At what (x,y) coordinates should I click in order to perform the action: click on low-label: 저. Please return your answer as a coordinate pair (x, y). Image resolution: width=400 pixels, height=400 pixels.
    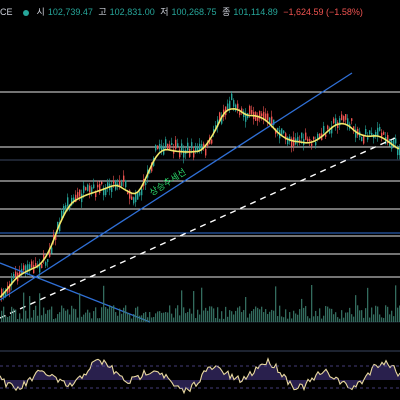
    Looking at the image, I should click on (164, 12).